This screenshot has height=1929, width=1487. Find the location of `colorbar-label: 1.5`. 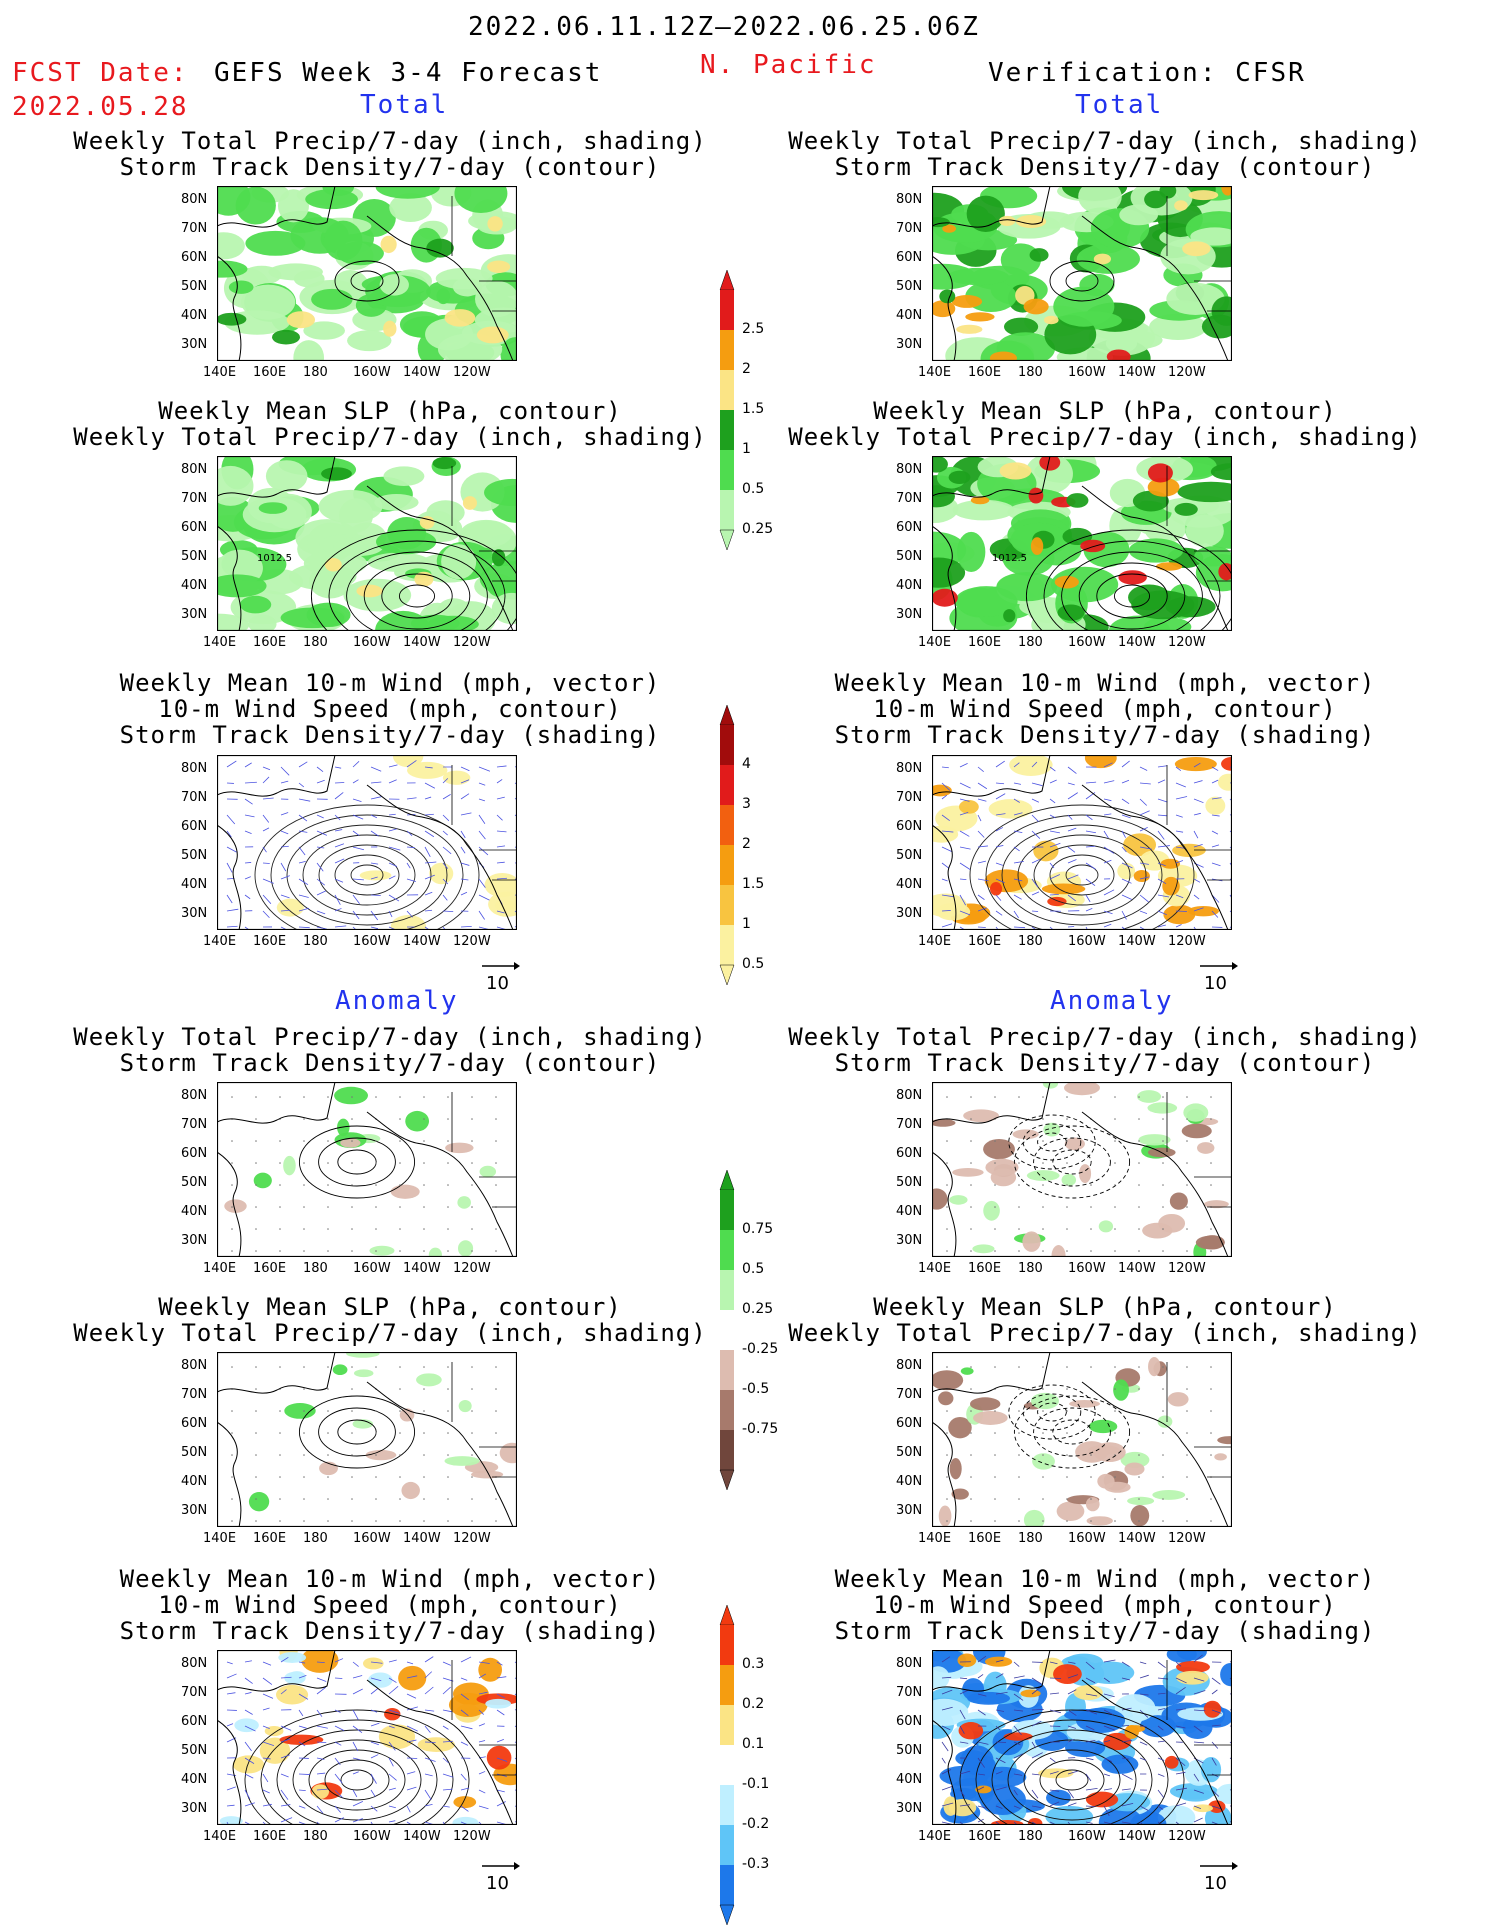

colorbar-label: 1.5 is located at coordinates (753, 409).